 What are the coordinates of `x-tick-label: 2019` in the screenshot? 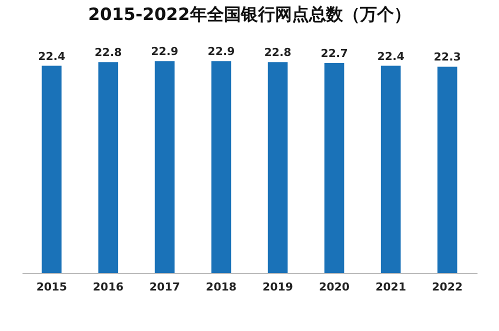 It's located at (278, 287).